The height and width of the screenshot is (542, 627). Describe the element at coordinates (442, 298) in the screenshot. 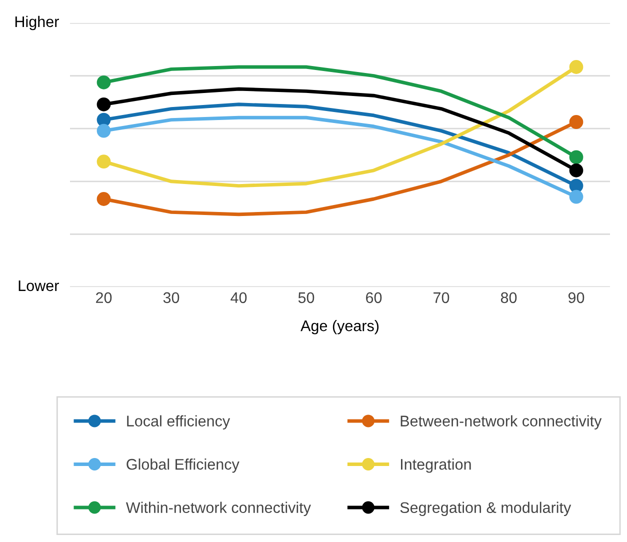

I see `x-tick-label: 70` at that location.